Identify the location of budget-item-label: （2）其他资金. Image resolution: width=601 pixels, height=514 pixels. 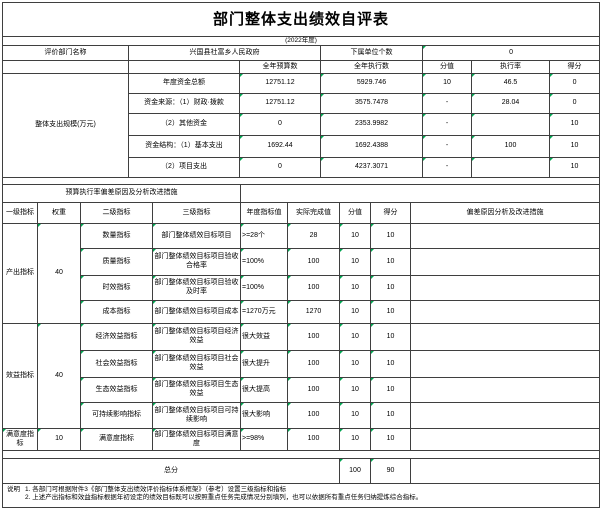
(184, 124).